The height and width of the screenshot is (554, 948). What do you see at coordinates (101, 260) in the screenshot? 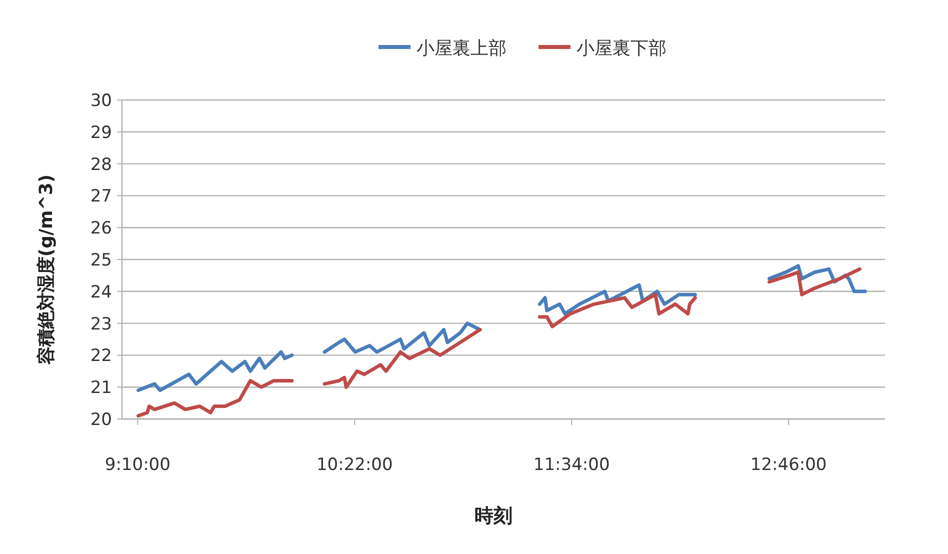
I see `y-tick-label: 25` at bounding box center [101, 260].